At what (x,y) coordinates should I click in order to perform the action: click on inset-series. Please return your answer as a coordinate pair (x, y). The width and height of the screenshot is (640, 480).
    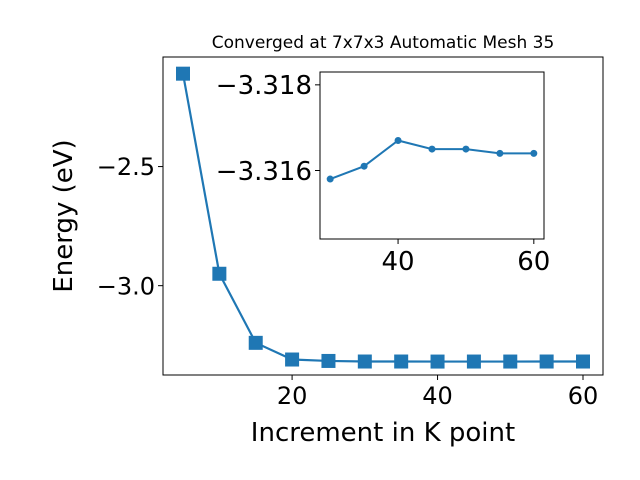
    Looking at the image, I should click on (432, 160).